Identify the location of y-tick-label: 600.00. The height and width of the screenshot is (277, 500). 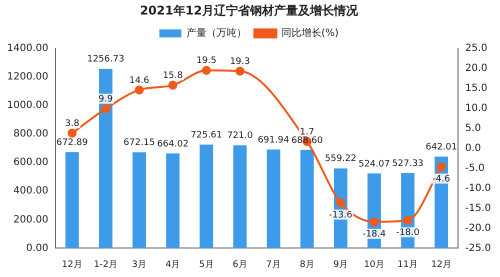
(30, 162).